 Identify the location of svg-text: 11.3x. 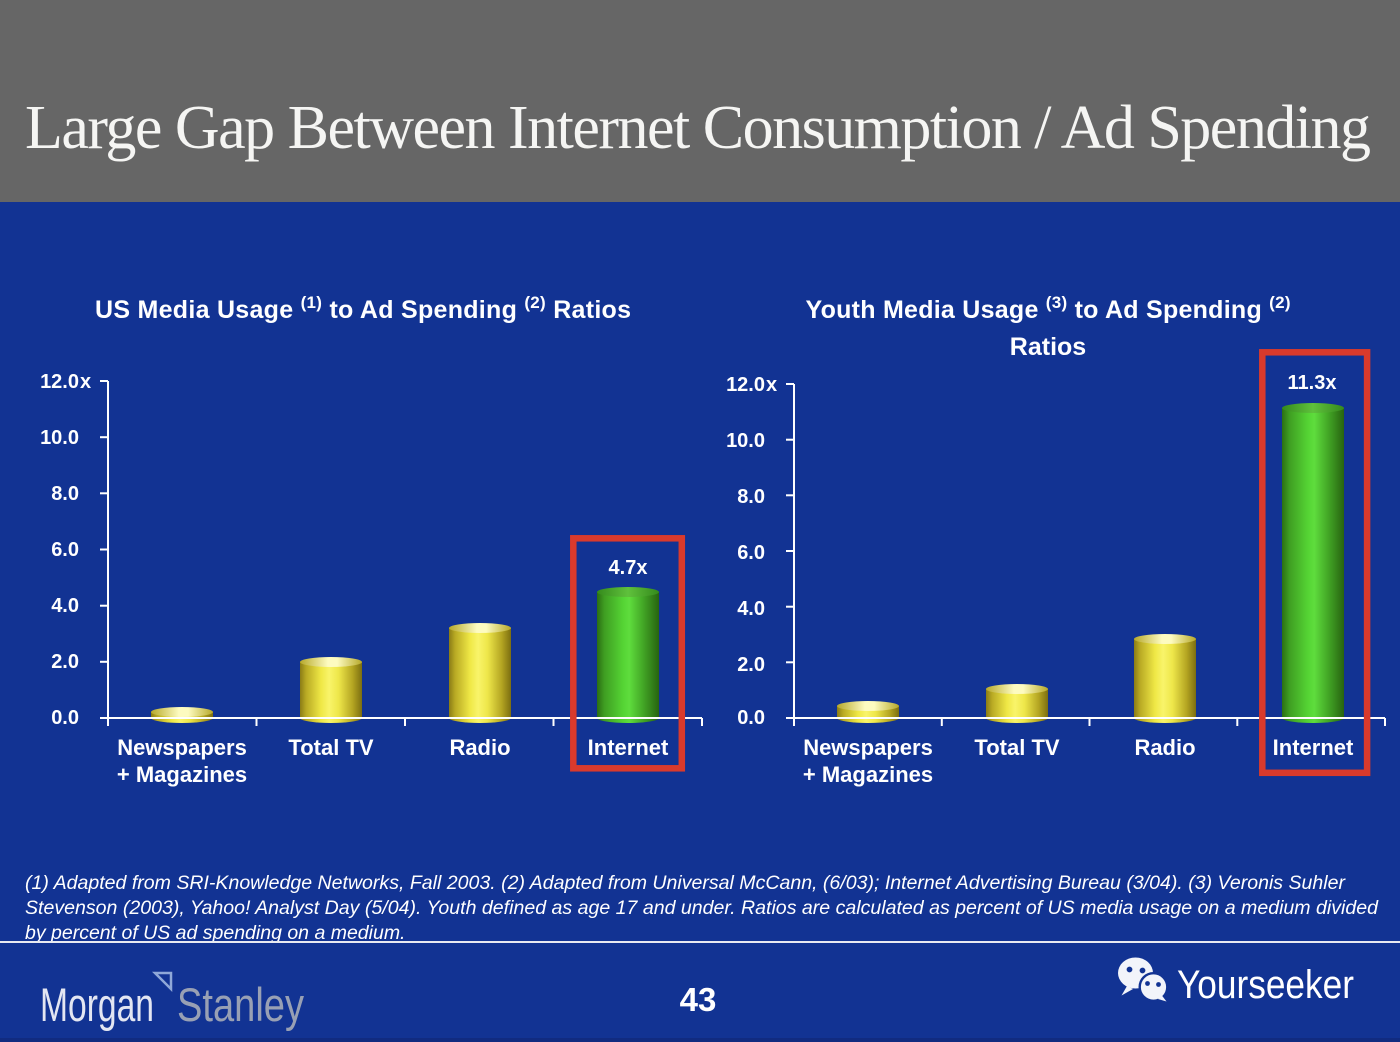
(1312, 383).